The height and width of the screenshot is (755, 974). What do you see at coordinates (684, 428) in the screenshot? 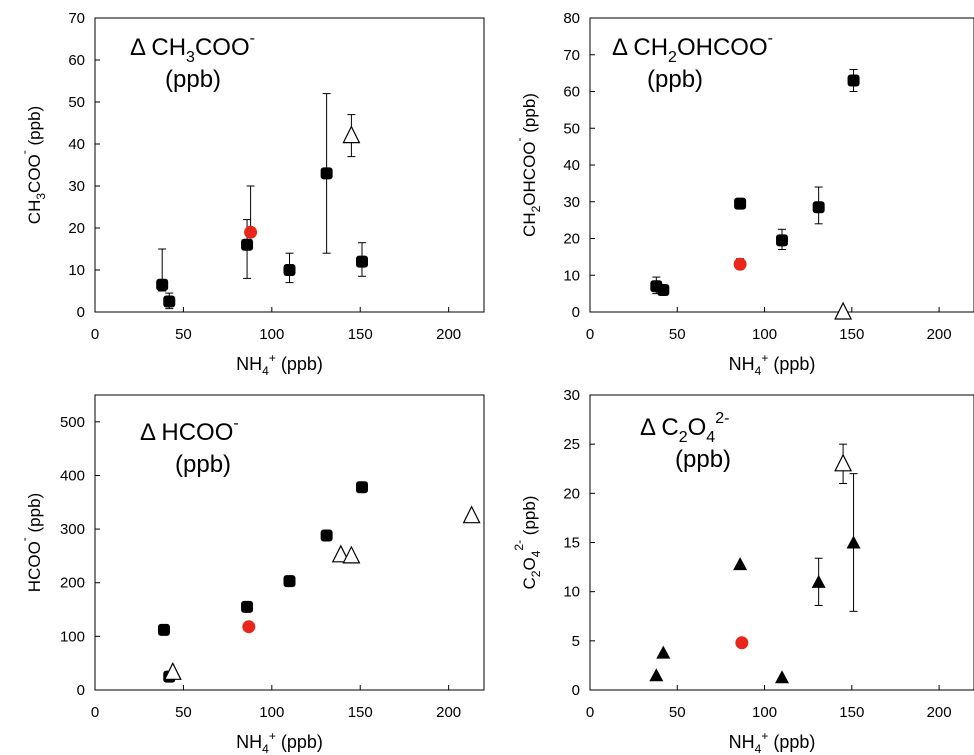
I see `panel-annotation: Δ C2O42-` at bounding box center [684, 428].